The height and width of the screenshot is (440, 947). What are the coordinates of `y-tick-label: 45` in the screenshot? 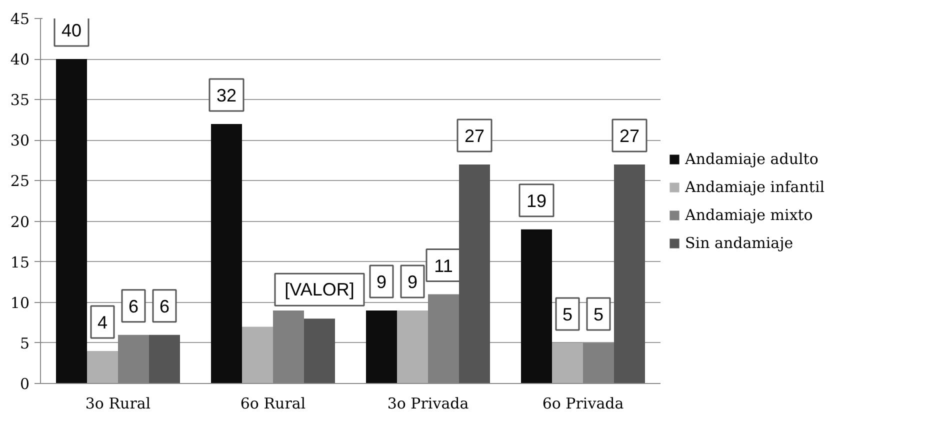 It's located at (20, 19).